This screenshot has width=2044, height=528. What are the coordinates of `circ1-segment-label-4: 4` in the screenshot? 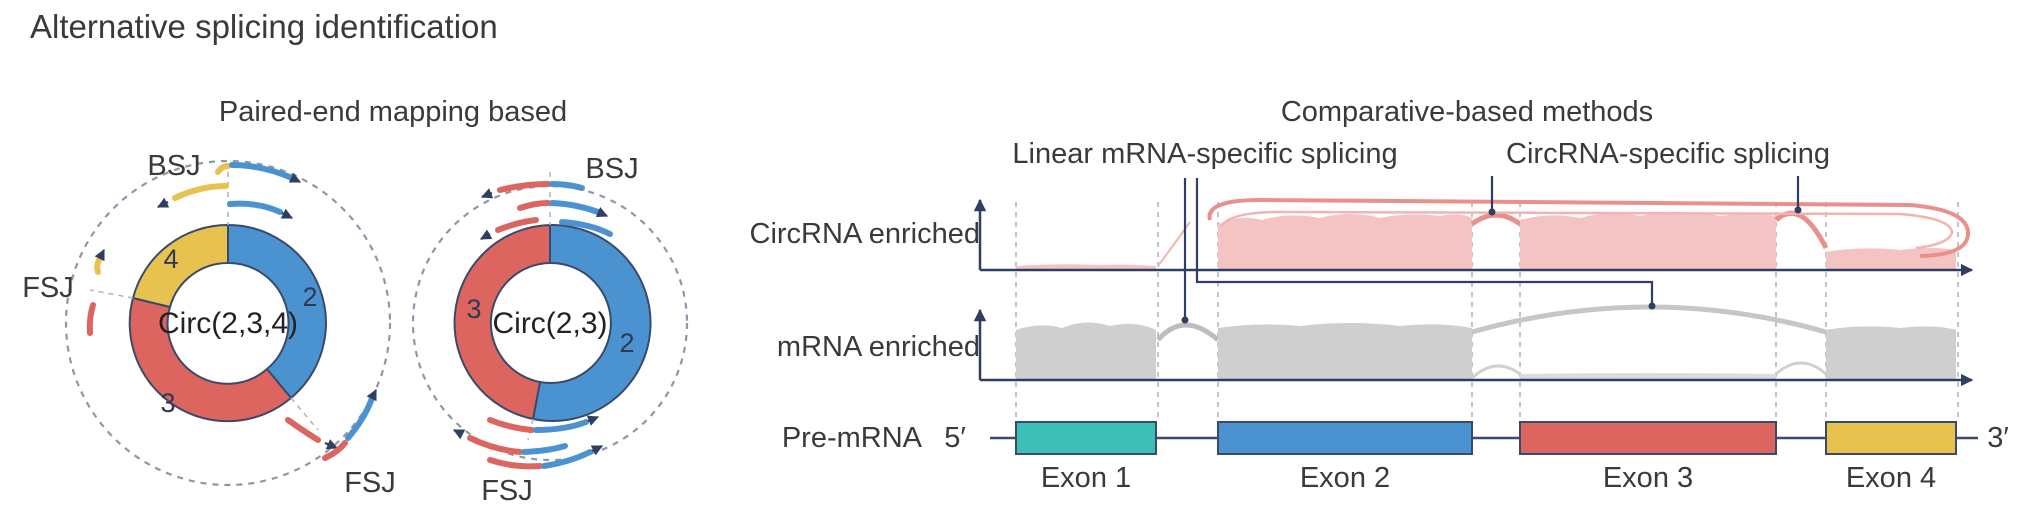 It's located at (170, 259).